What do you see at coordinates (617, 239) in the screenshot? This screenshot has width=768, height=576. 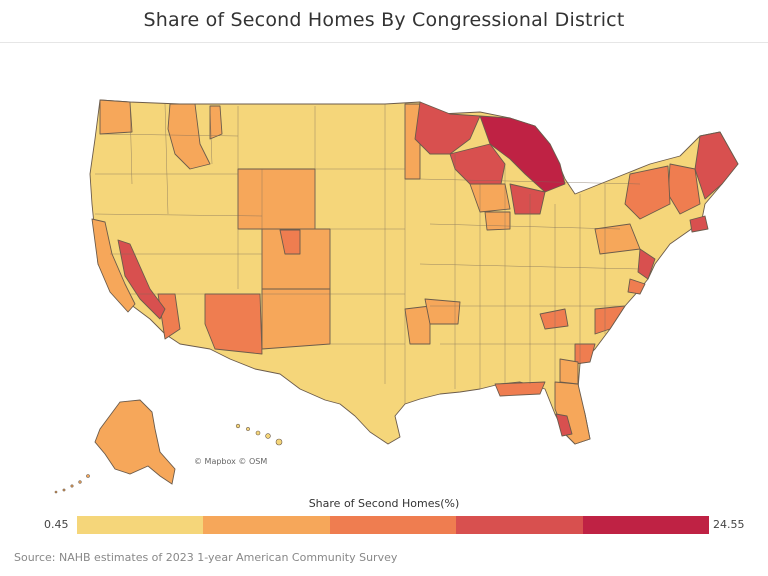 I see `region-pennsylvania-poconos` at bounding box center [617, 239].